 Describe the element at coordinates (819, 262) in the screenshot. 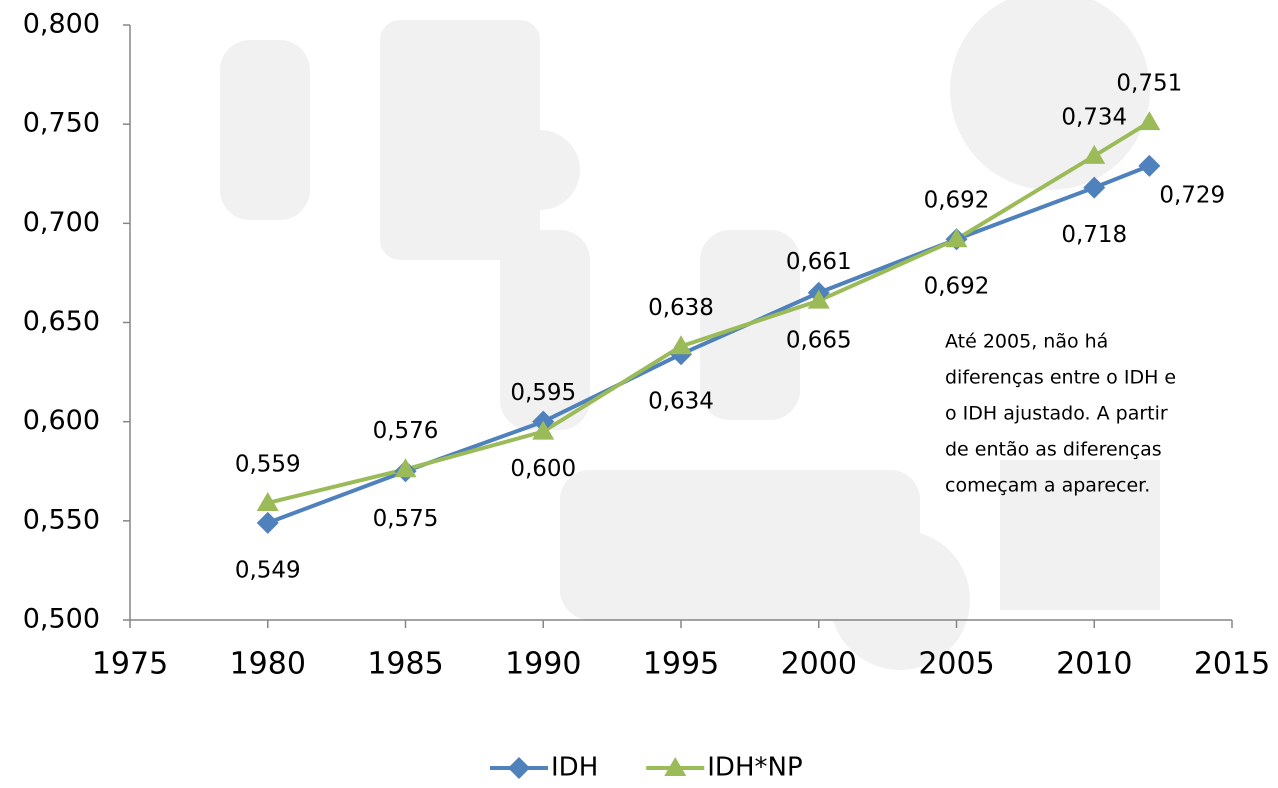

I see `data-label: 0,661` at that location.